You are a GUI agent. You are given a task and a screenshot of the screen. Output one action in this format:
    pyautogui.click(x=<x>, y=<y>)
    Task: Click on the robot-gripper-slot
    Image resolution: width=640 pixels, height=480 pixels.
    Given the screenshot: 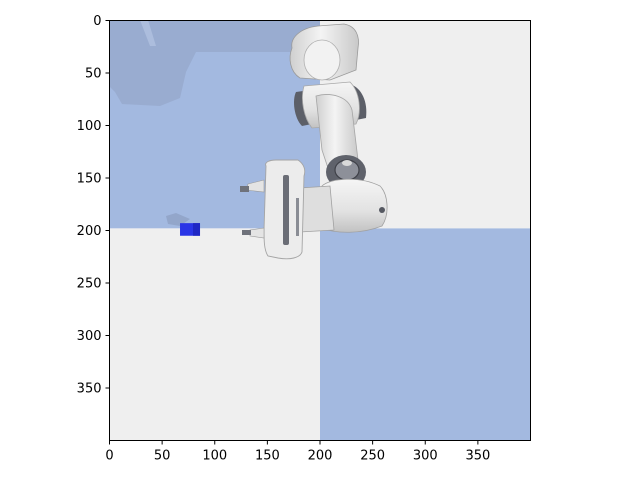 What is the action you would take?
    pyautogui.click(x=286, y=210)
    